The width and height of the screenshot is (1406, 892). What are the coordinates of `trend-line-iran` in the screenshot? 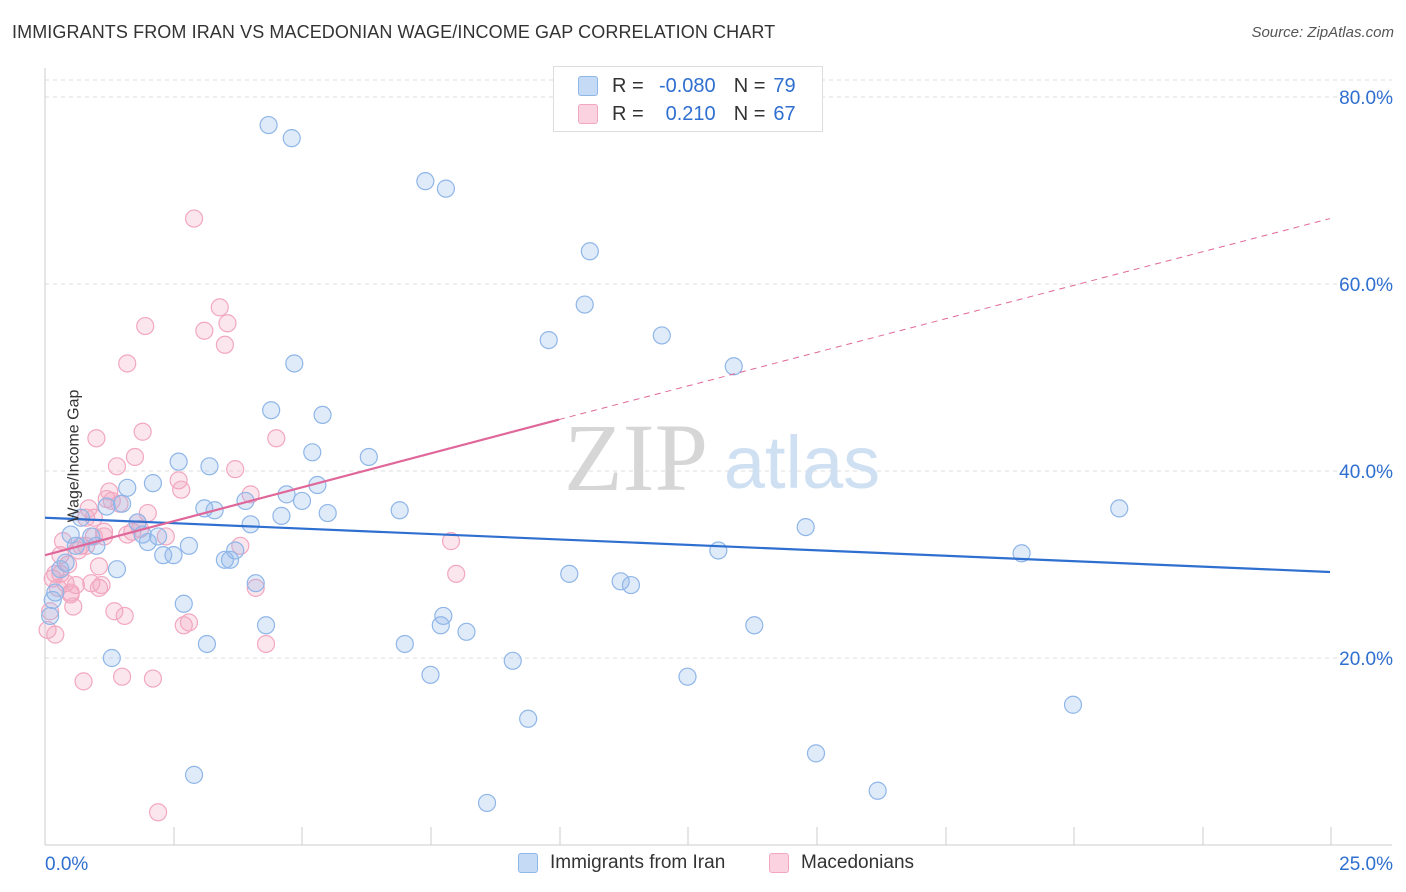 It's located at (687, 545).